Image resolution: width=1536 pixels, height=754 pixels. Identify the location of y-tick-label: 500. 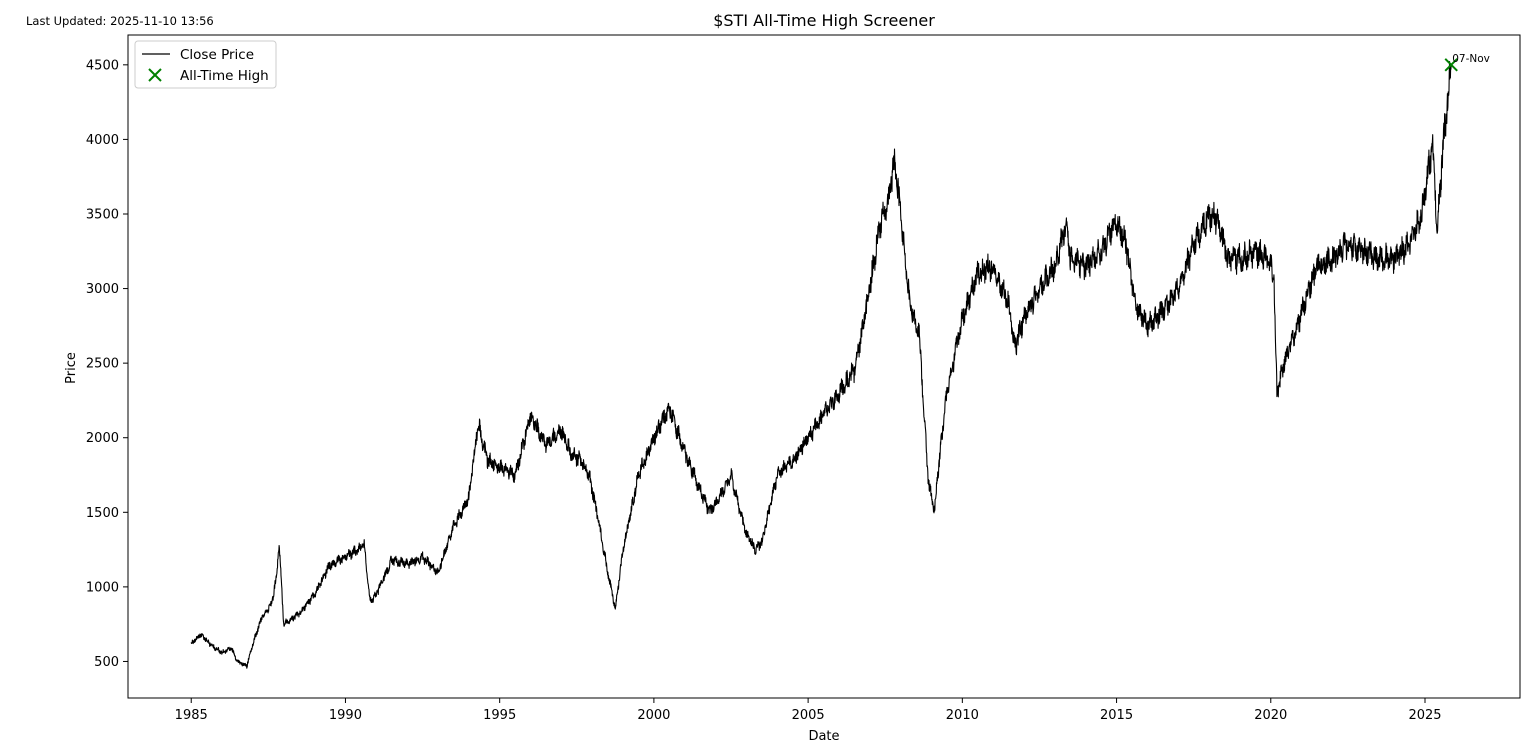
(106, 662).